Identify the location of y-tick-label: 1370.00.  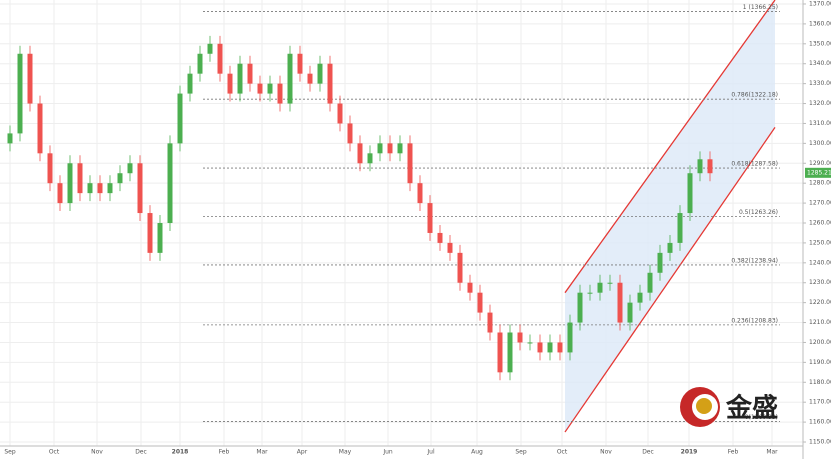
(820, 3).